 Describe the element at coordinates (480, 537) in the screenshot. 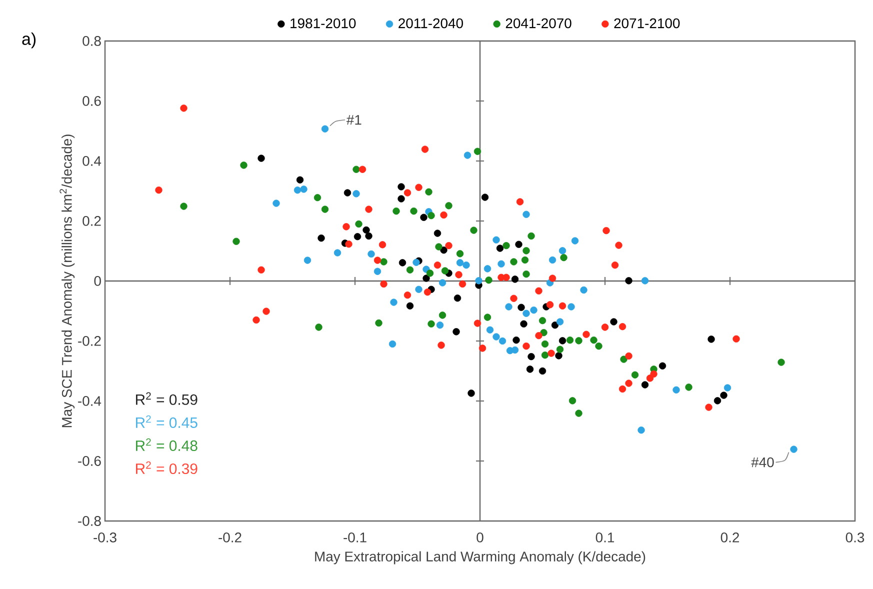

I see `x-tick-label: 0` at that location.